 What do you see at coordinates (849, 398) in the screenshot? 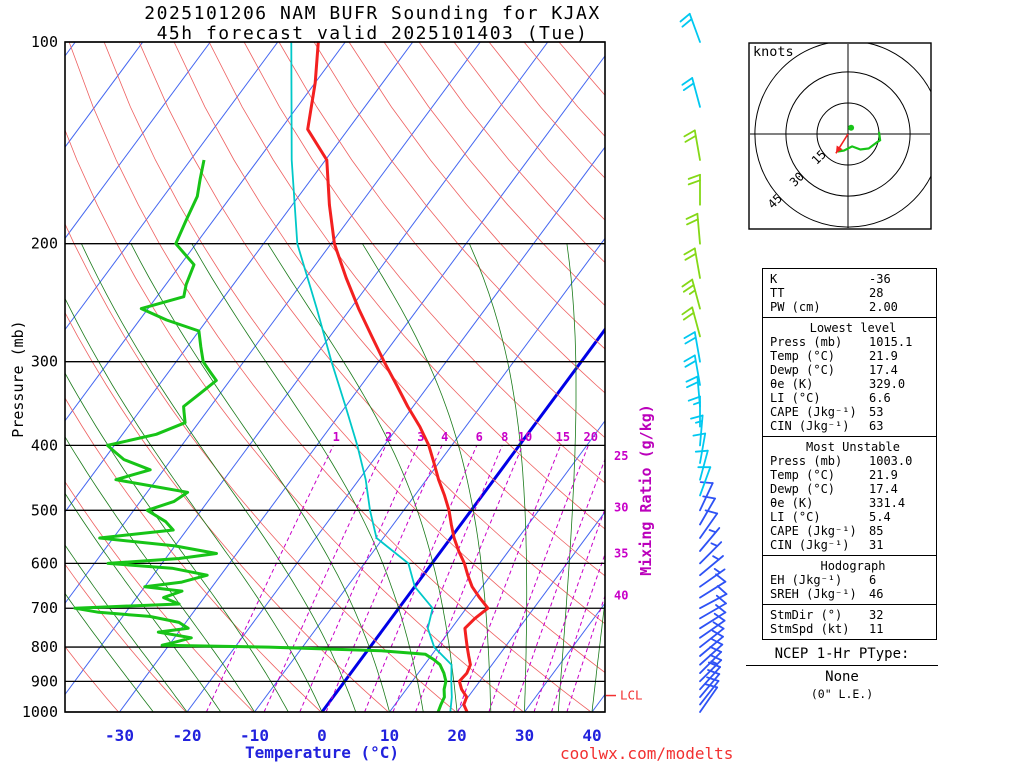
I see `table-row: LI (°C) 6.6` at bounding box center [849, 398].